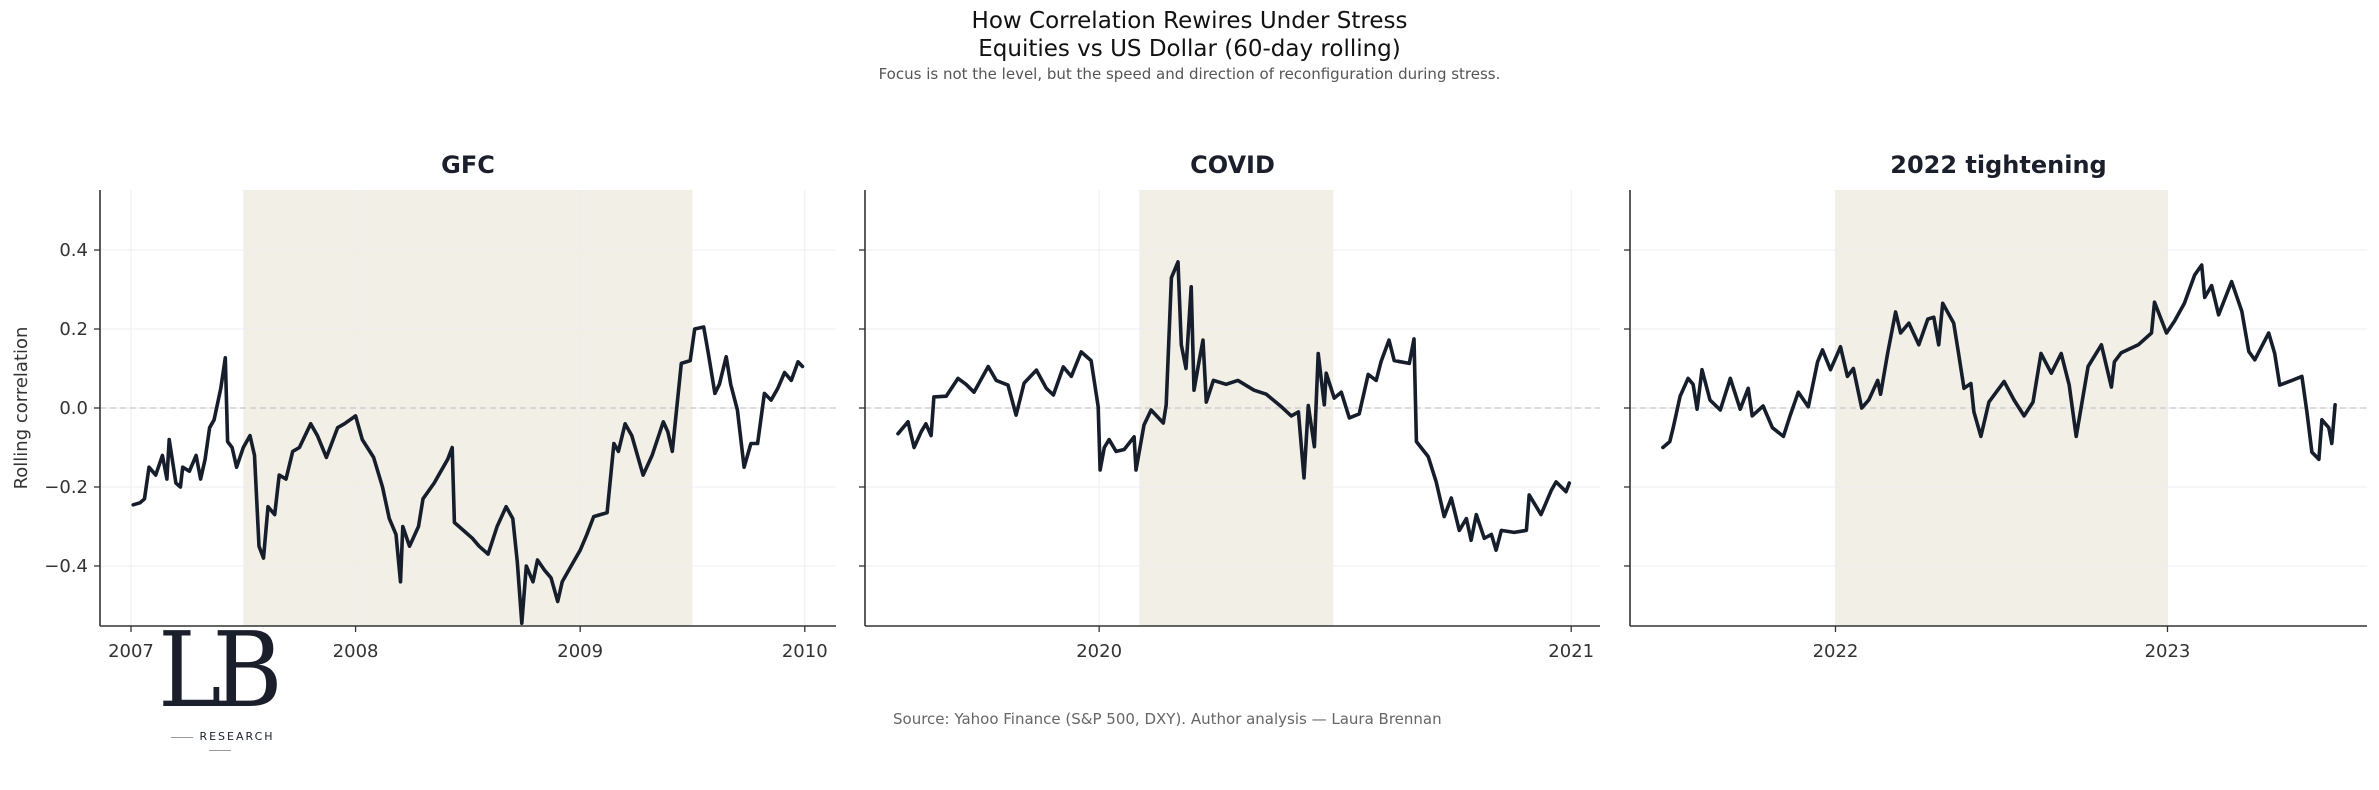 This screenshot has width=2379, height=790. What do you see at coordinates (1099, 651) in the screenshot?
I see `x-tick-label: 2020` at bounding box center [1099, 651].